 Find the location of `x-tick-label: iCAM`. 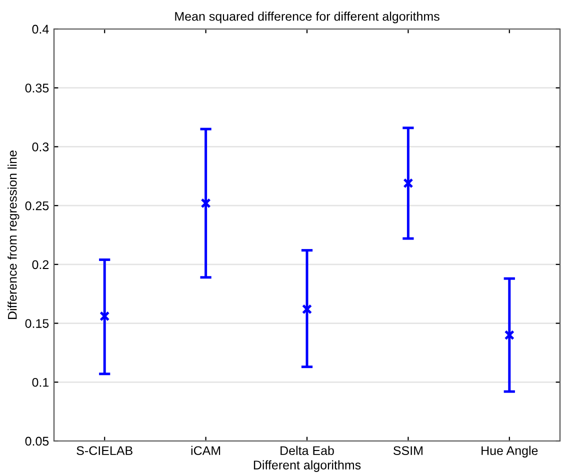

x-tick-label: iCAM is located at coordinates (205, 451).